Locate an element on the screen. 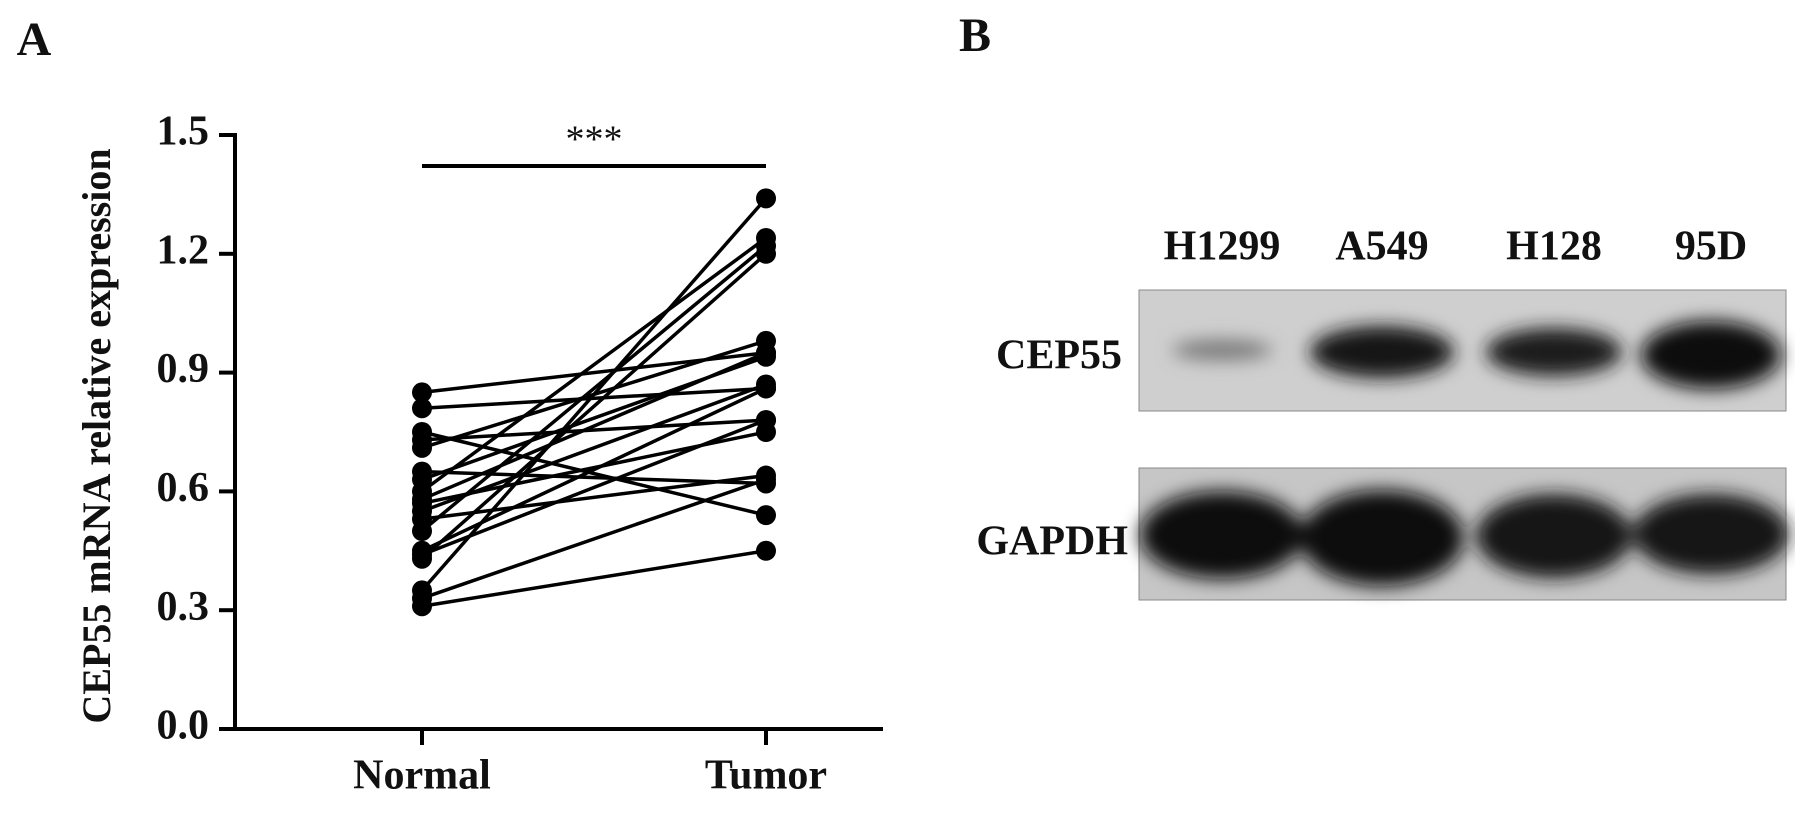 The width and height of the screenshot is (1795, 813). y-tick-label: 0.0 is located at coordinates (183, 726).